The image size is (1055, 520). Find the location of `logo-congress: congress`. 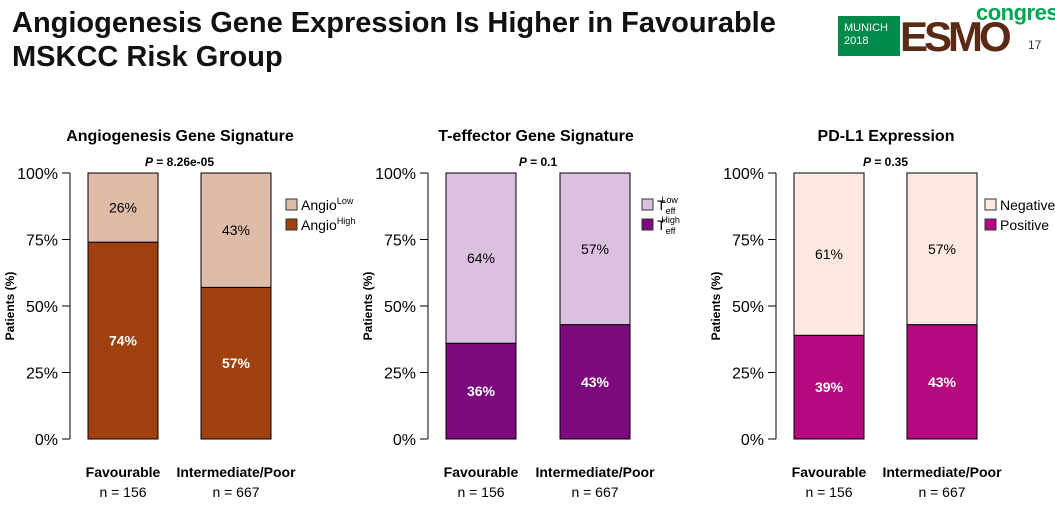

logo-congress: congress is located at coordinates (1015, 12).